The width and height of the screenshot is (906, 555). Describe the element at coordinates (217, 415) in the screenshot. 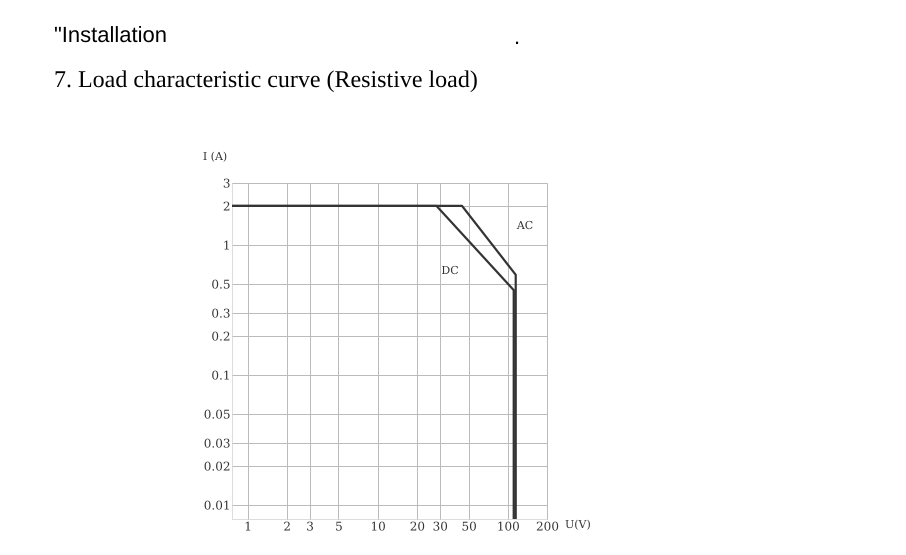

I see `y-tick-label: 0.05` at that location.